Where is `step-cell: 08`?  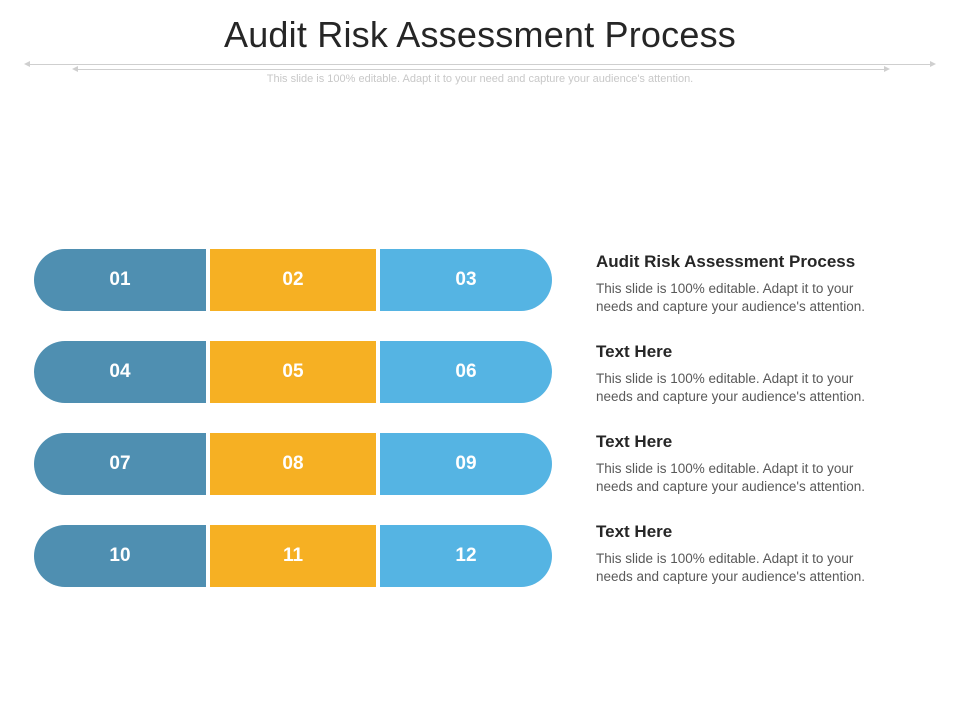
step-cell: 08 is located at coordinates (293, 464).